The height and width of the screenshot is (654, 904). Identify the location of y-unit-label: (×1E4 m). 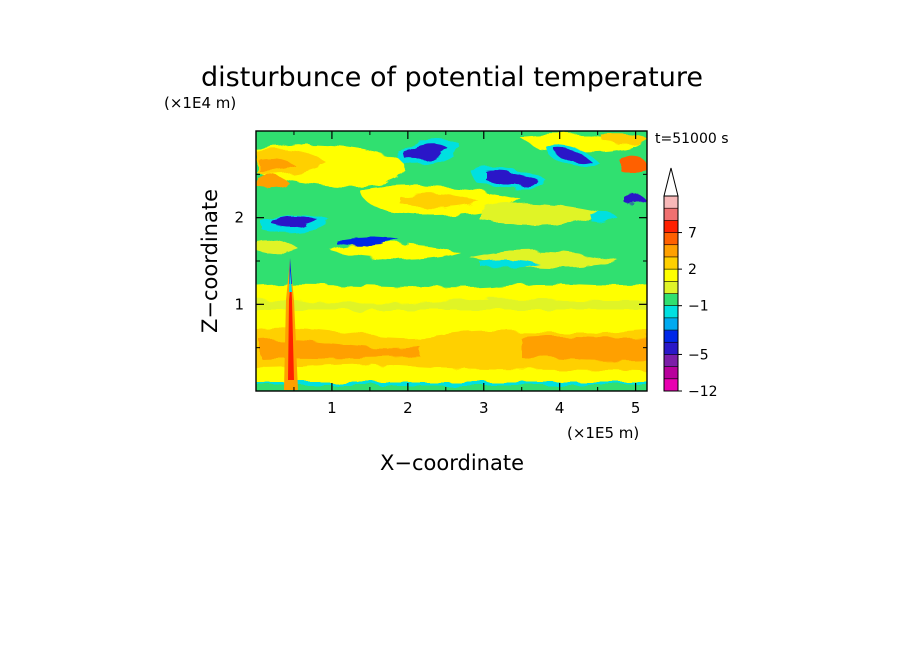
(200, 103).